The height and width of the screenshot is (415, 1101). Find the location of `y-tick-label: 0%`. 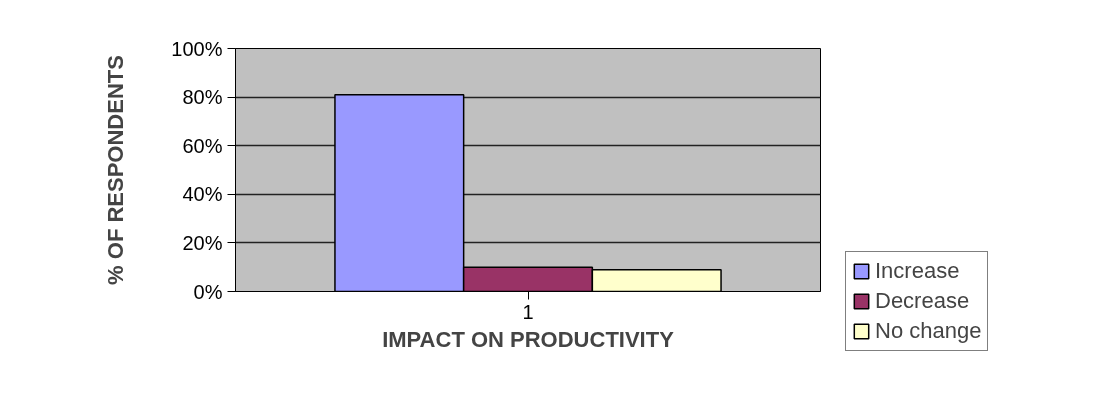

y-tick-label: 0% is located at coordinates (208, 291).